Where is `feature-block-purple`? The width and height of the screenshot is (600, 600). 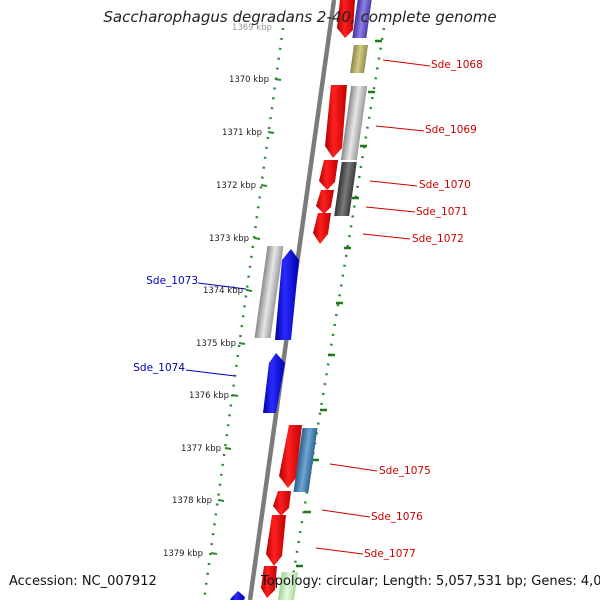
feature-block-purple is located at coordinates (362, 19).